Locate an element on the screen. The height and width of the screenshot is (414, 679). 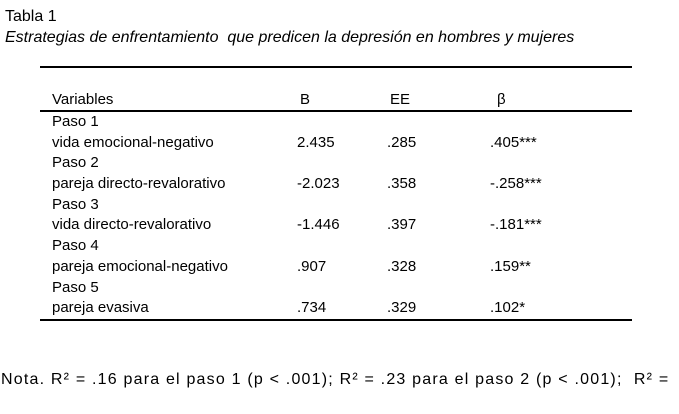
cell-variable: vida emocional-negativo is located at coordinates (133, 142).